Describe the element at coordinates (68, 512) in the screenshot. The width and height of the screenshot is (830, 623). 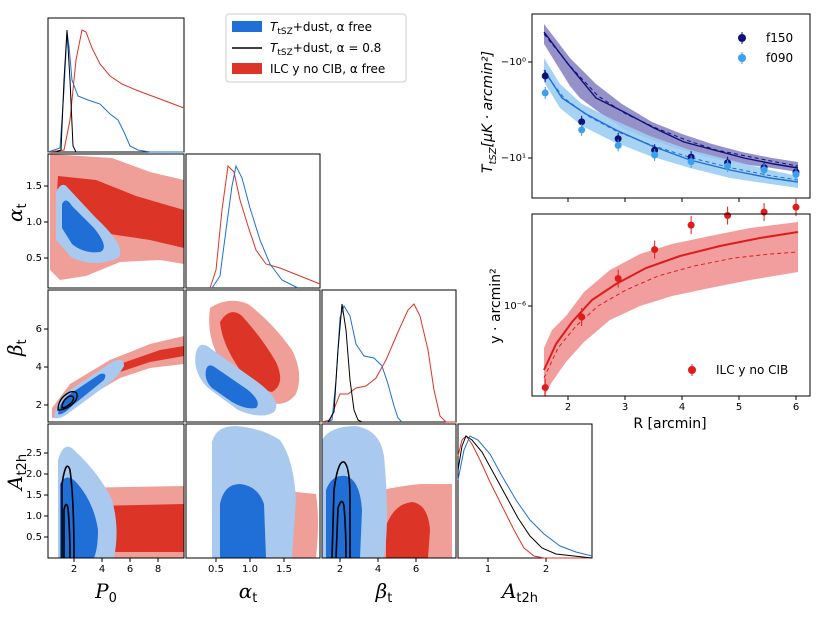
I see `at2h-p0-black-outer` at that location.